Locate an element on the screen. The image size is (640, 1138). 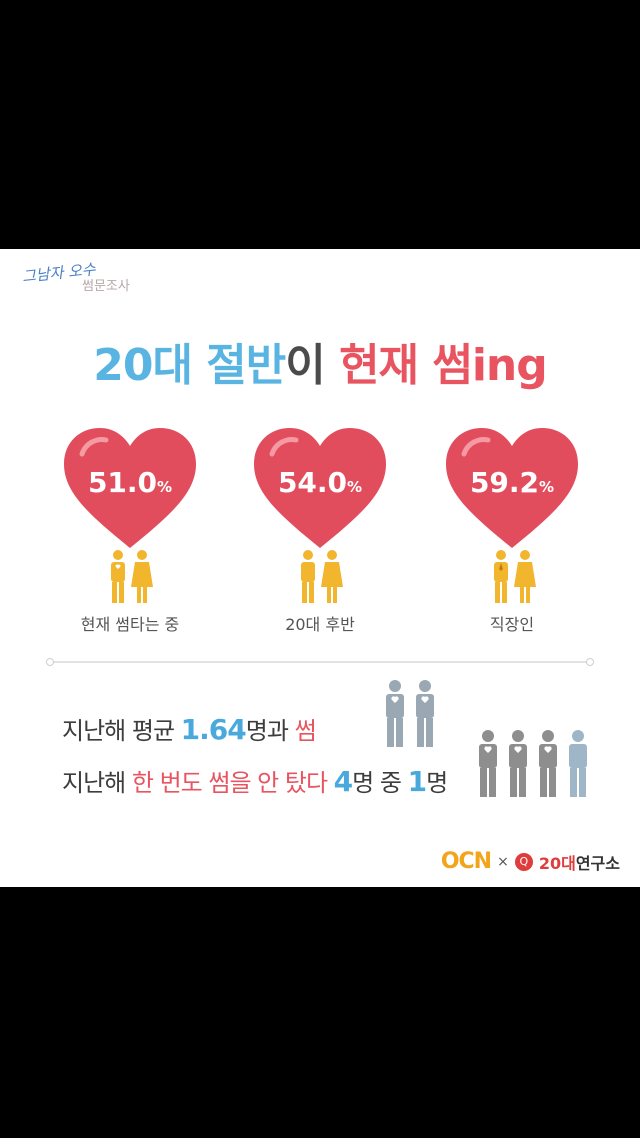
brand-name: 20대연구소 is located at coordinates (579, 862).